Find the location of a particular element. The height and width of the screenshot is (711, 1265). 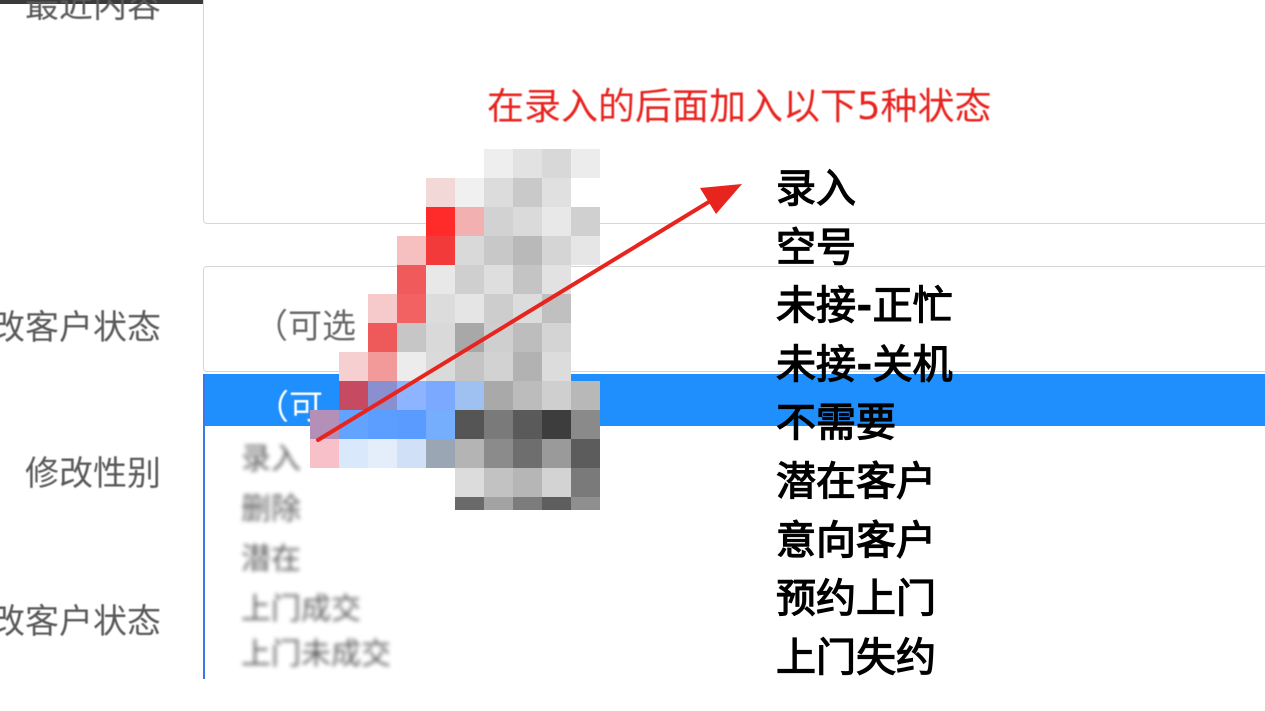

dropdown-option: 上门未成交 is located at coordinates (316, 654).